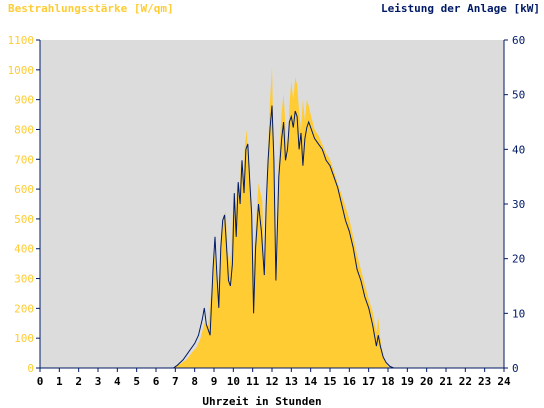 The image size is (544, 408). I want to click on right-tick-label: 10, so click(518, 313).